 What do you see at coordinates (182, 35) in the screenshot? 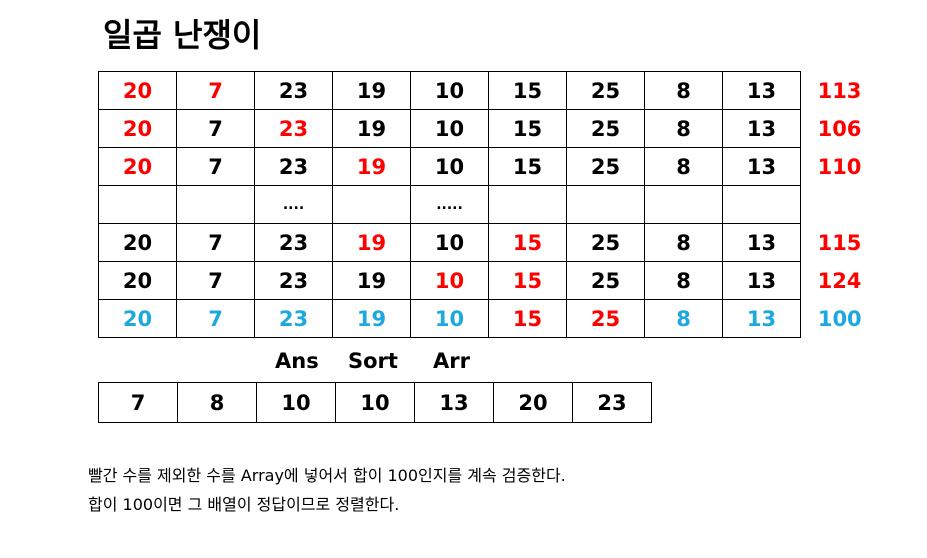
I see `page-title: 일곱 난쟁이` at bounding box center [182, 35].